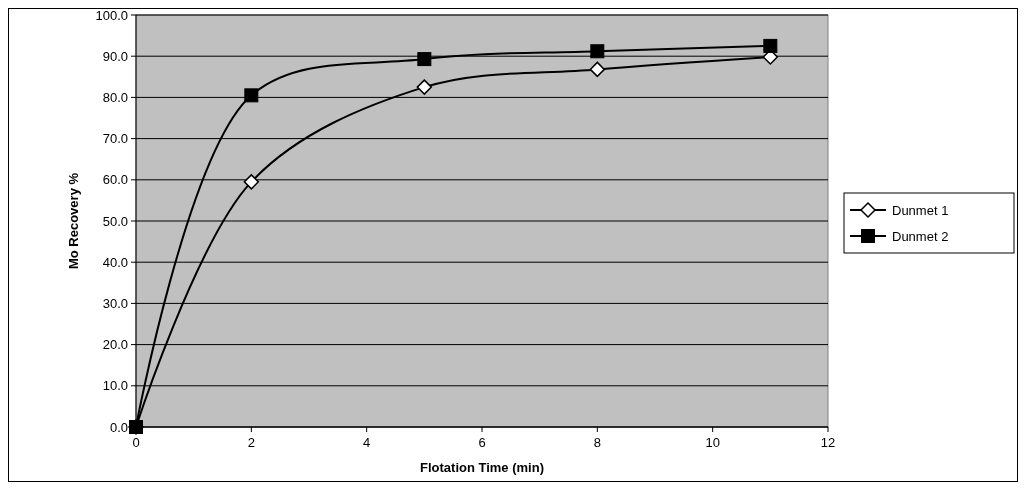  Describe the element at coordinates (712, 442) in the screenshot. I see `x-tick-label: 10` at that location.